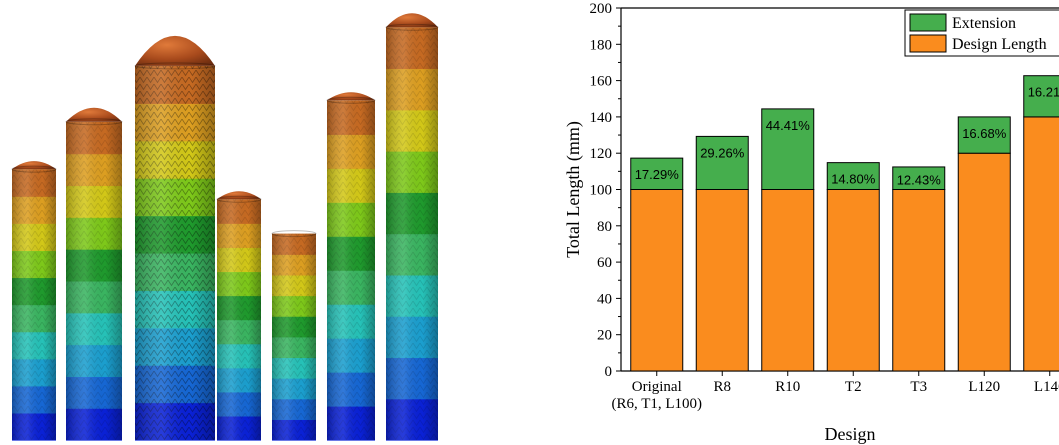  What do you see at coordinates (604, 263) in the screenshot?
I see `y-tick-label: 60` at bounding box center [604, 263].